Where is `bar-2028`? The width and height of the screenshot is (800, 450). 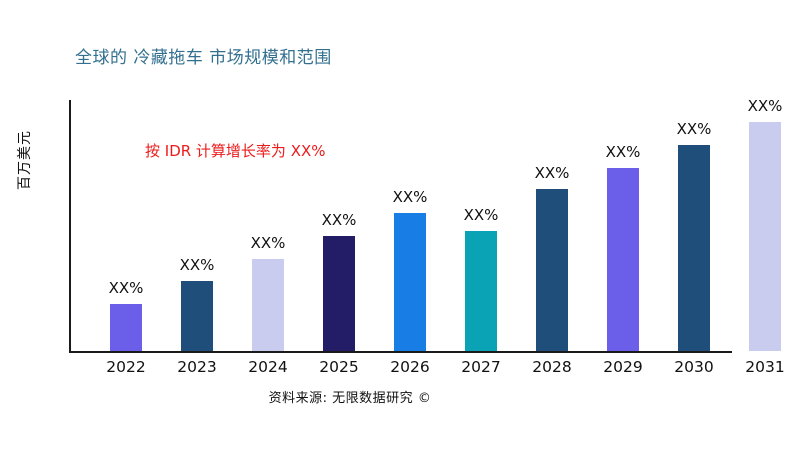 bar-2028 is located at coordinates (552, 270).